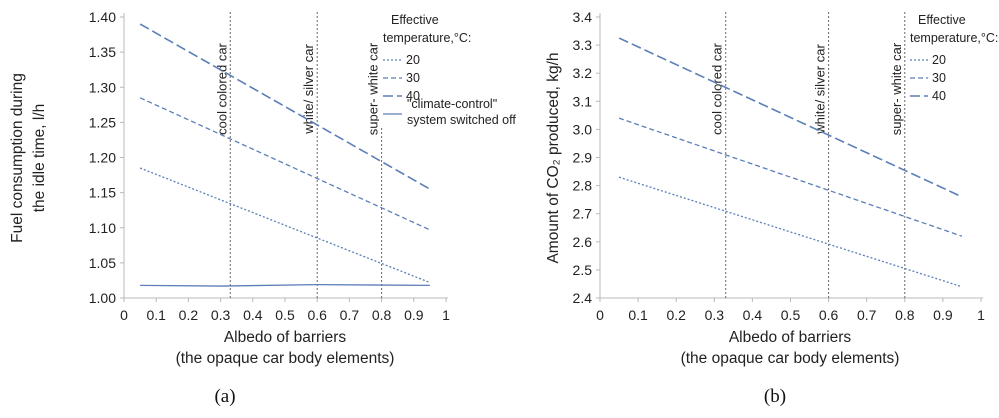 The image size is (999, 418). What do you see at coordinates (102, 87) in the screenshot?
I see `y-tick-label: 1.30` at bounding box center [102, 87].